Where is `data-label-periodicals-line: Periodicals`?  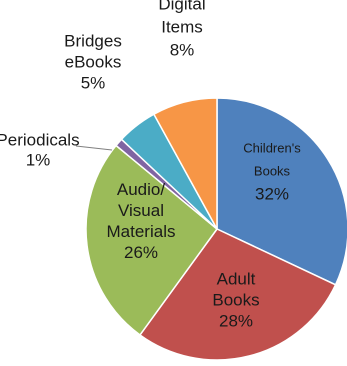 data-label-periodicals-line: Periodicals is located at coordinates (40, 139).